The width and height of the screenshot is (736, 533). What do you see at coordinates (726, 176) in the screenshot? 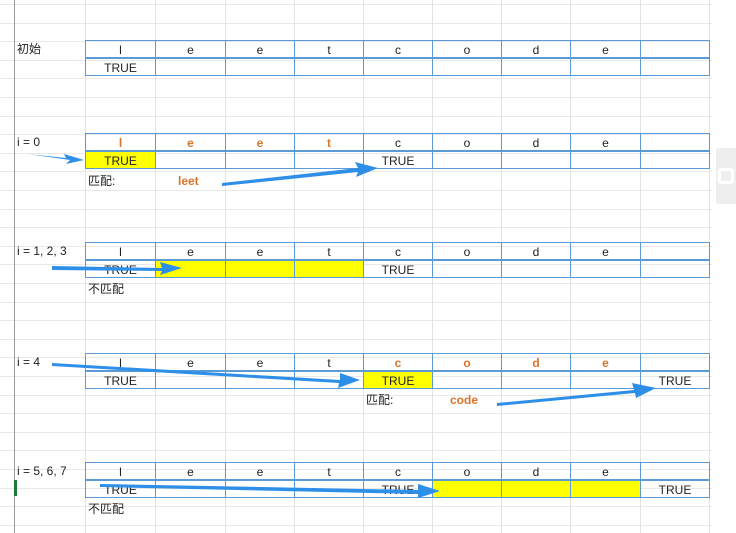
I see `side-panel-tab` at bounding box center [726, 176].